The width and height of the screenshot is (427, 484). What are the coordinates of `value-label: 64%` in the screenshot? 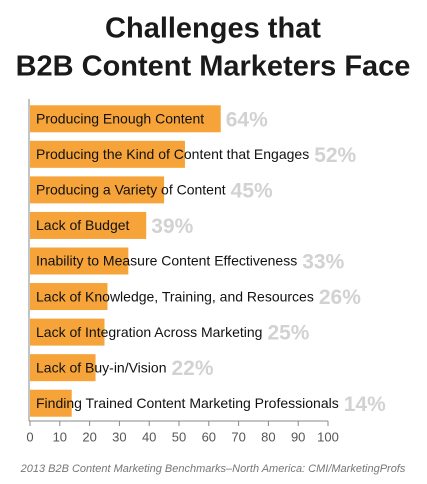 It's located at (247, 119).